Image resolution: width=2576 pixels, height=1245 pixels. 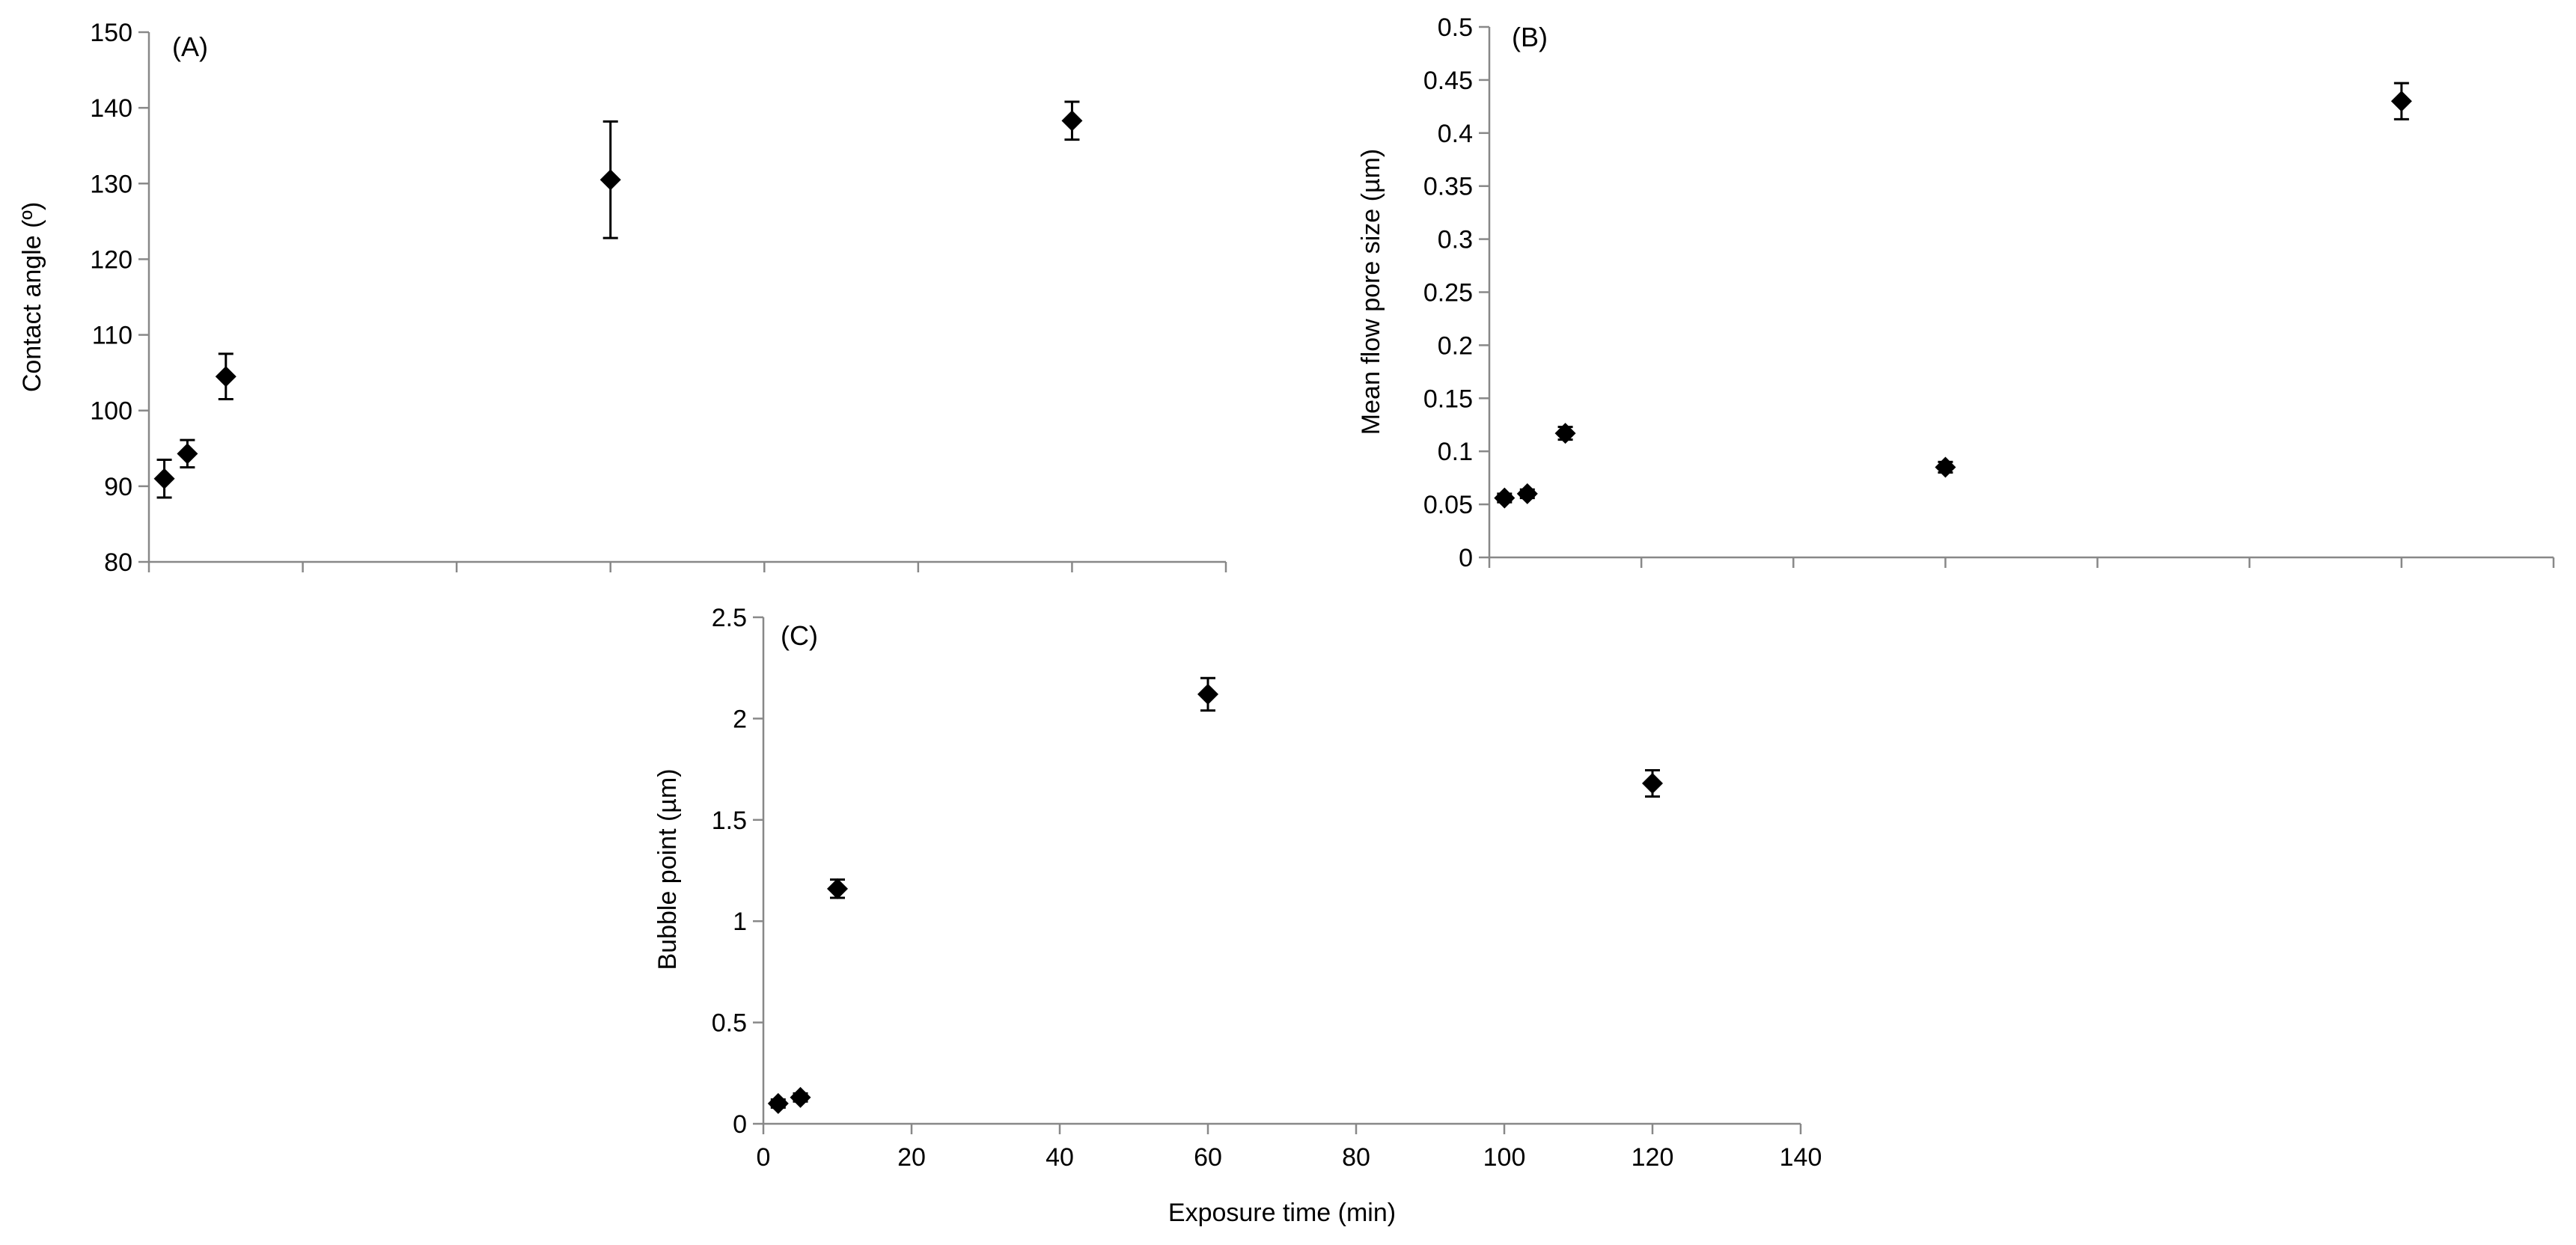 I want to click on panel-c-x-tick-label: 60, so click(x=1208, y=1157).